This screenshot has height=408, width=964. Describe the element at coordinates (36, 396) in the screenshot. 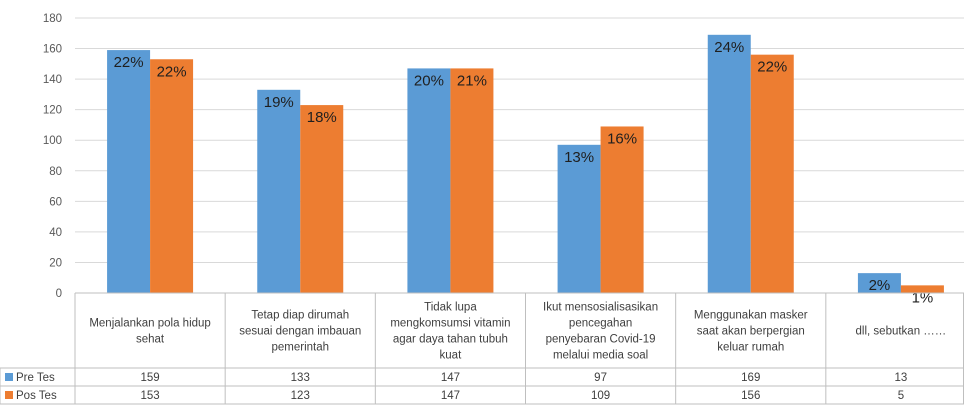

I see `legend-label: Pos Tes` at that location.